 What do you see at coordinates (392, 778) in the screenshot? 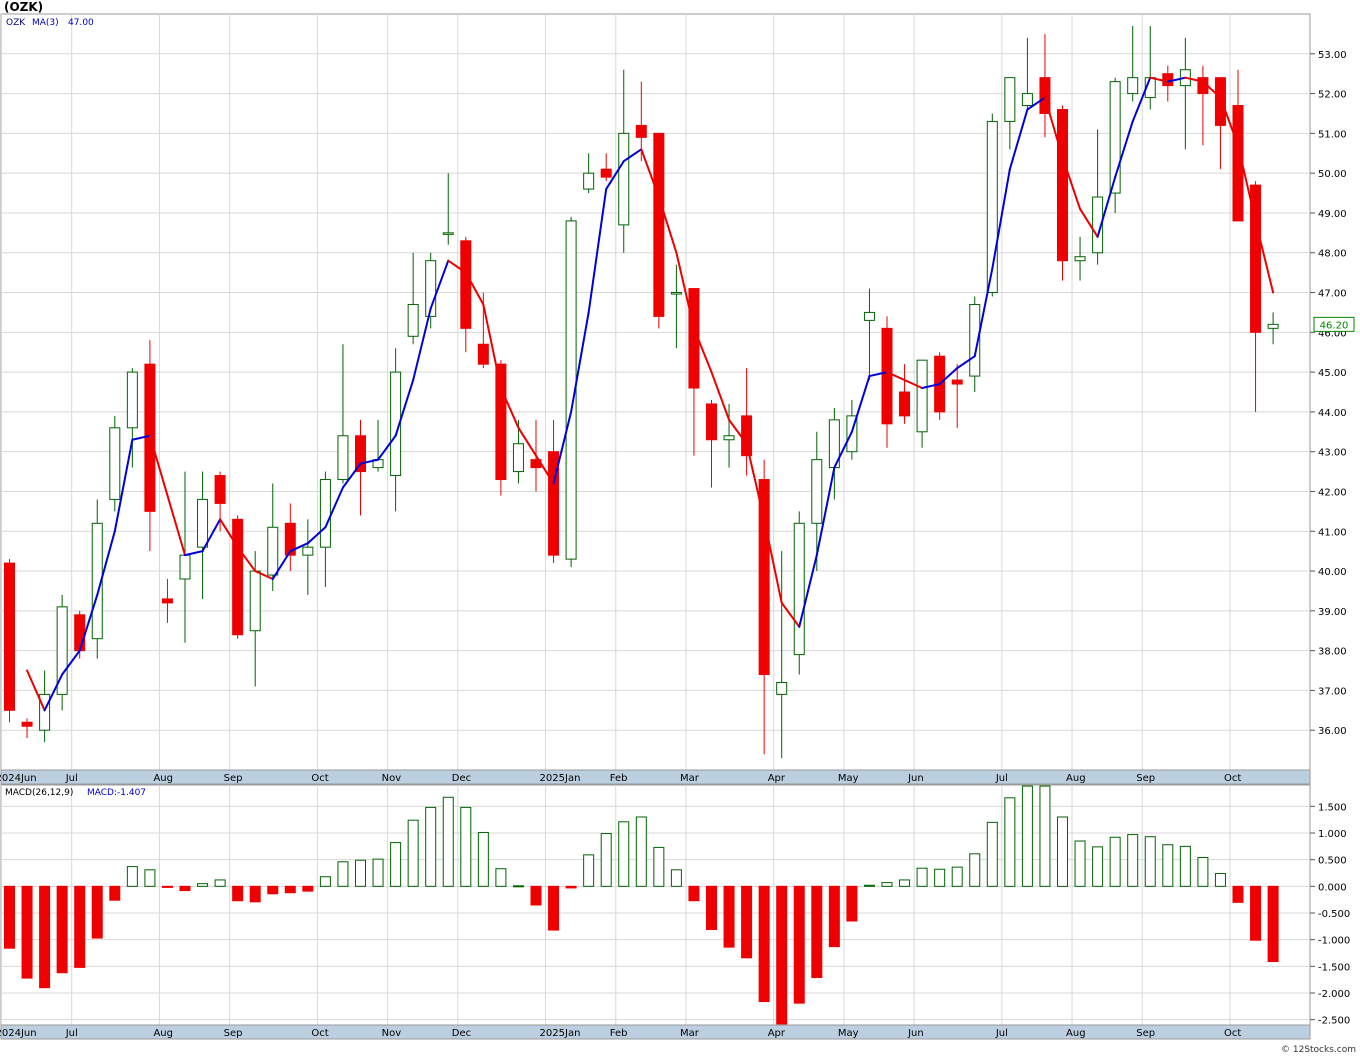
I see `price-date-label: Nov` at bounding box center [392, 778].